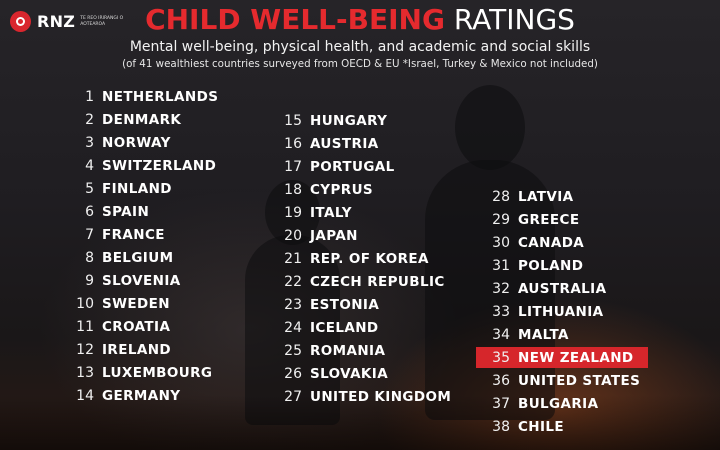  What do you see at coordinates (293, 304) in the screenshot?
I see `rank-number: 23` at bounding box center [293, 304].